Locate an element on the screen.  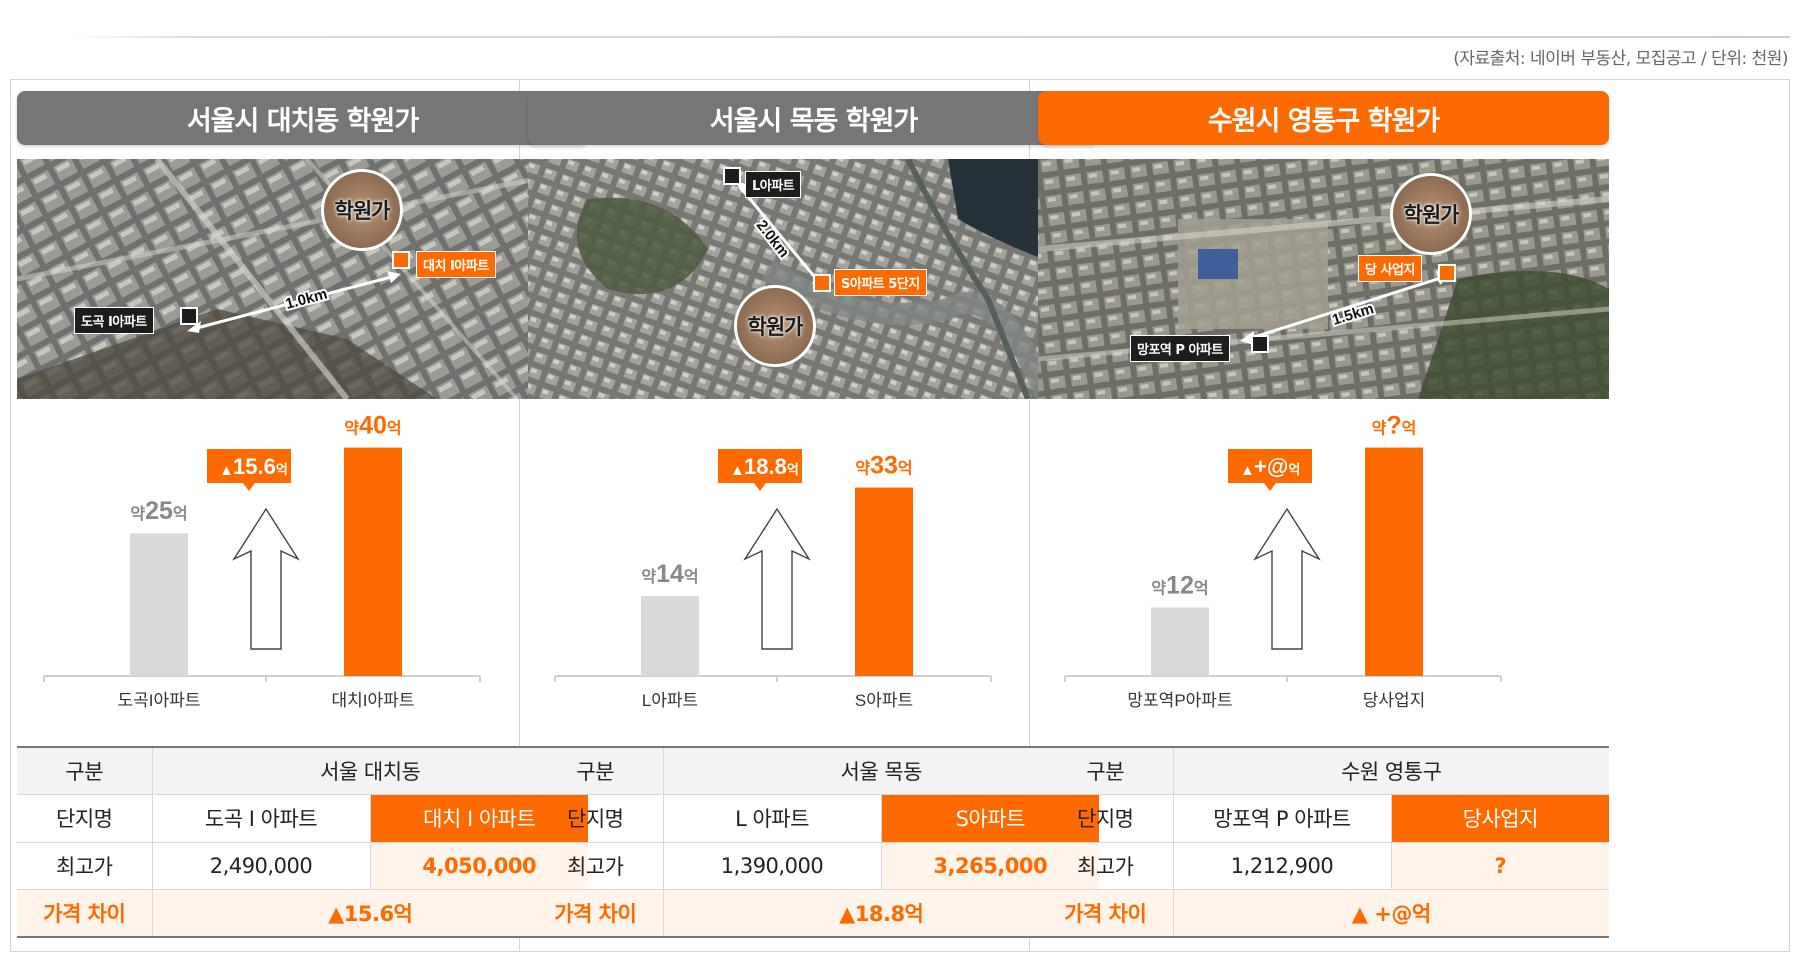
top-divider-line is located at coordinates (930, 37).